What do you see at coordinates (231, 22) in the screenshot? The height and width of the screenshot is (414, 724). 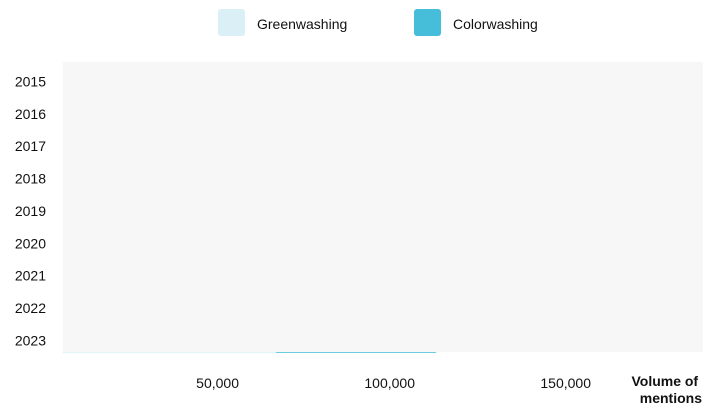 I see `legend-swatch-greenwashing` at bounding box center [231, 22].